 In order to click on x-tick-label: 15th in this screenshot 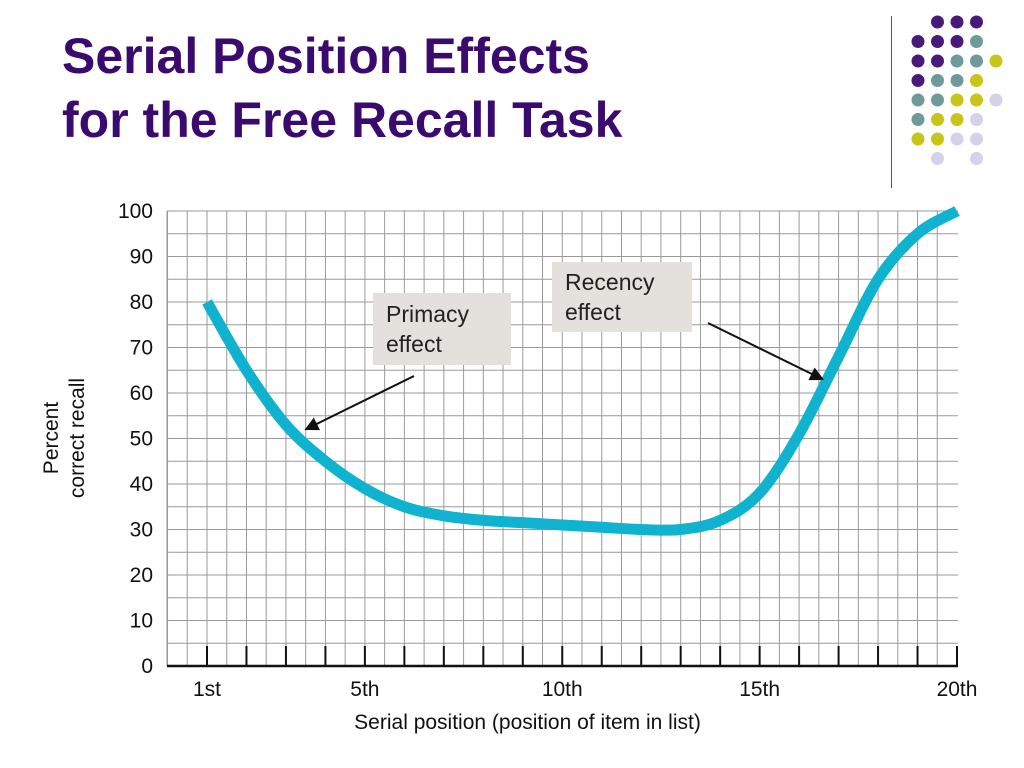, I will do `click(759, 689)`.